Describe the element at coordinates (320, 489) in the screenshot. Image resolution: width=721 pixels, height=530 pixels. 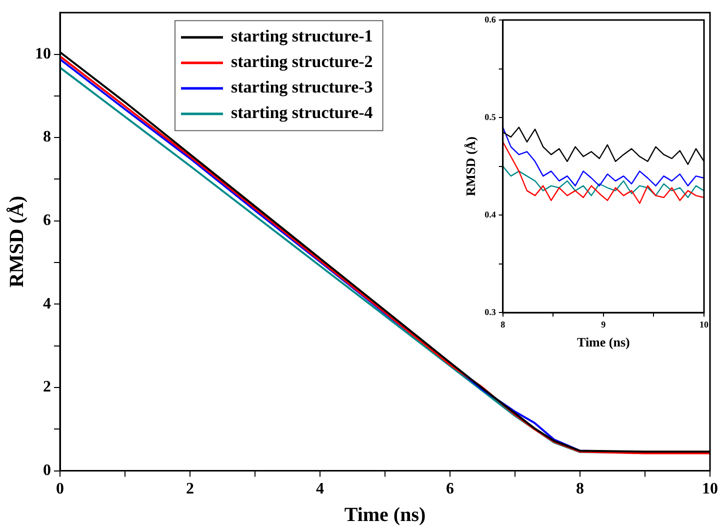
I see `x-tick-label: 4` at that location.